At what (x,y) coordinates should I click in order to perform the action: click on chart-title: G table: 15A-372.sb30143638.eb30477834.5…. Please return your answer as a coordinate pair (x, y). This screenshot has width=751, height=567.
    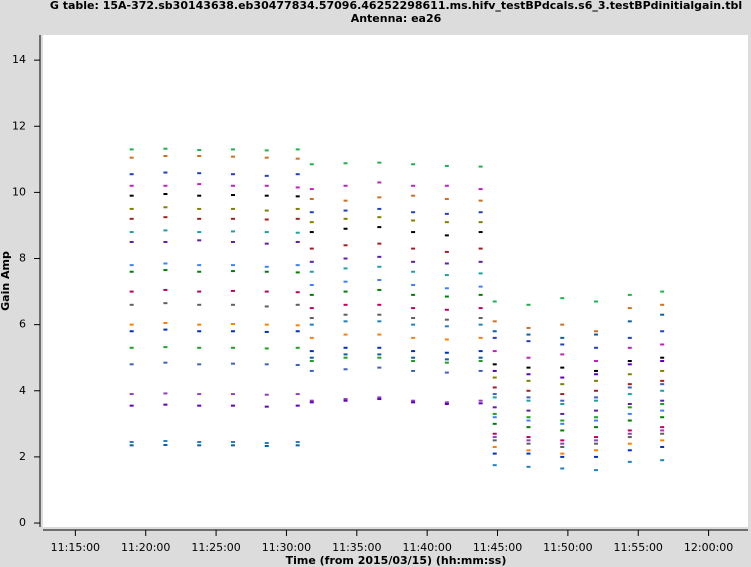
    Looking at the image, I should click on (396, 6).